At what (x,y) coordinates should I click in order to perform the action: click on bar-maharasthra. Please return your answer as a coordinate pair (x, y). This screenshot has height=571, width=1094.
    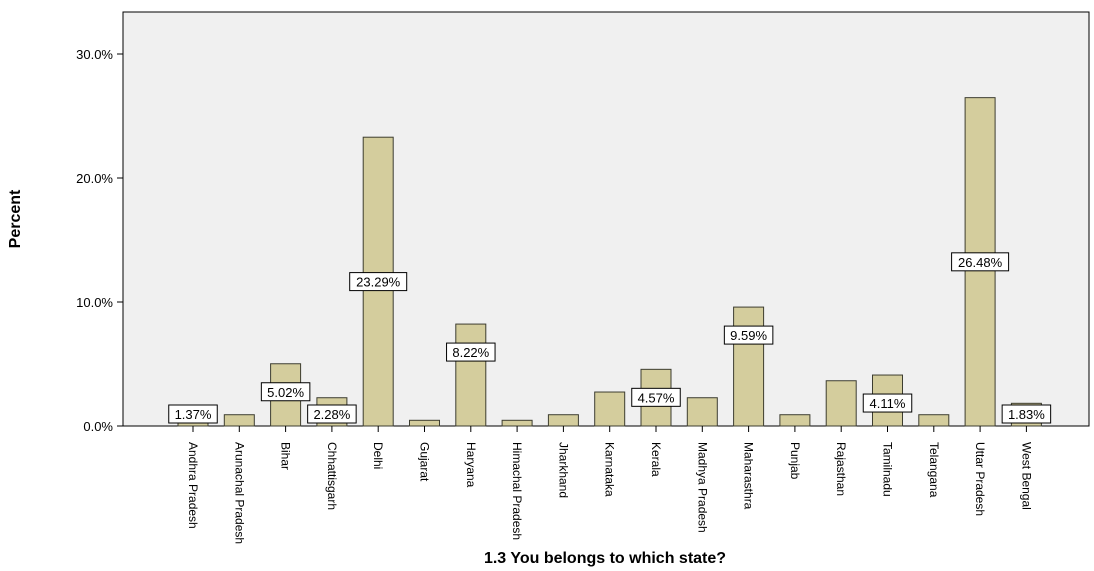
    Looking at the image, I should click on (749, 366).